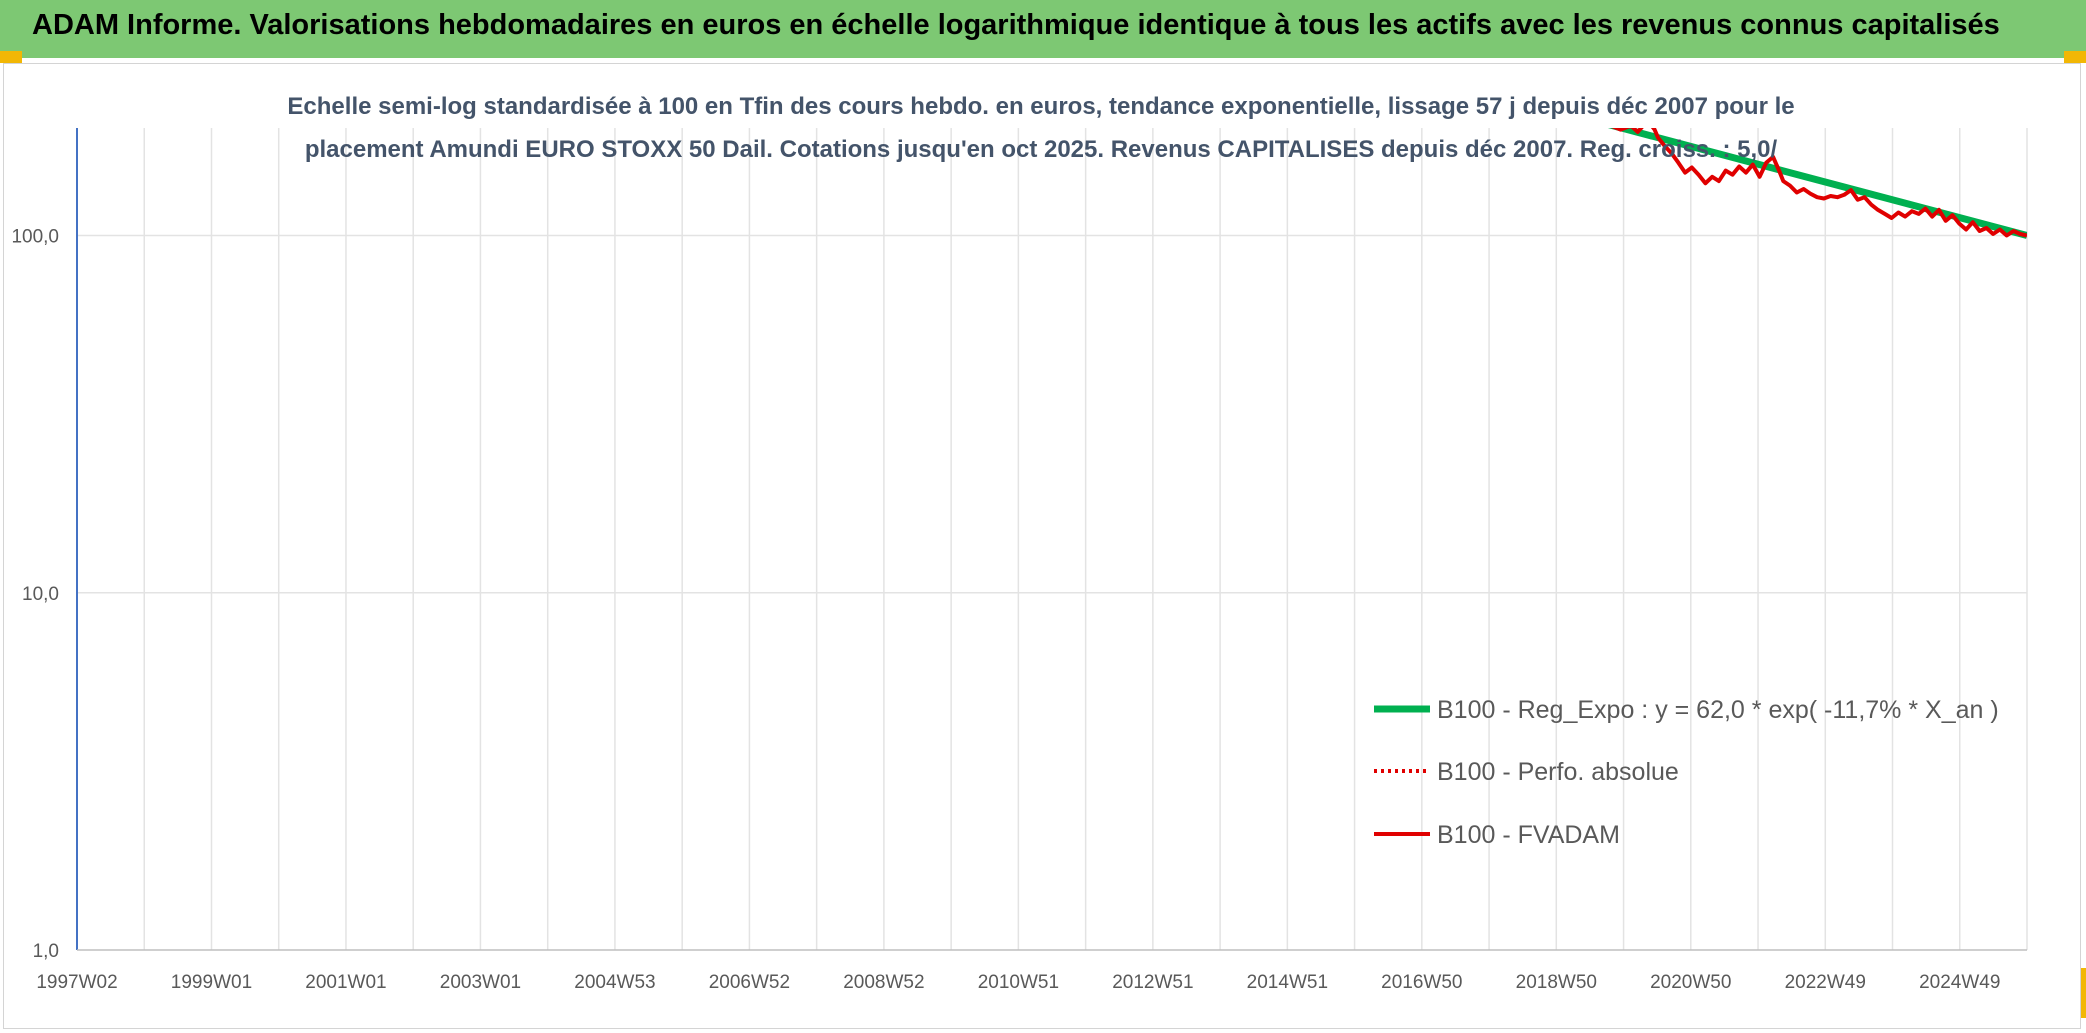 The image size is (2086, 1033). Describe the element at coordinates (46, 951) in the screenshot. I see `y-tick-label: 1,0` at that location.